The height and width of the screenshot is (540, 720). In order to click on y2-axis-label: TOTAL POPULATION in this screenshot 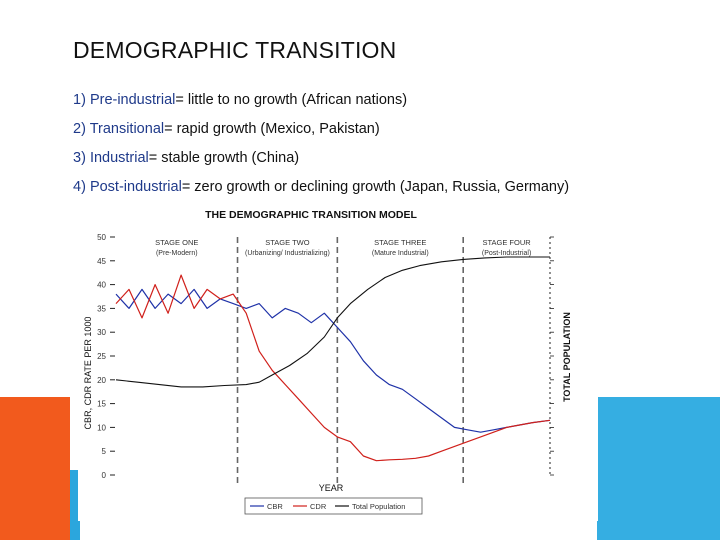, I will do `click(567, 357)`.